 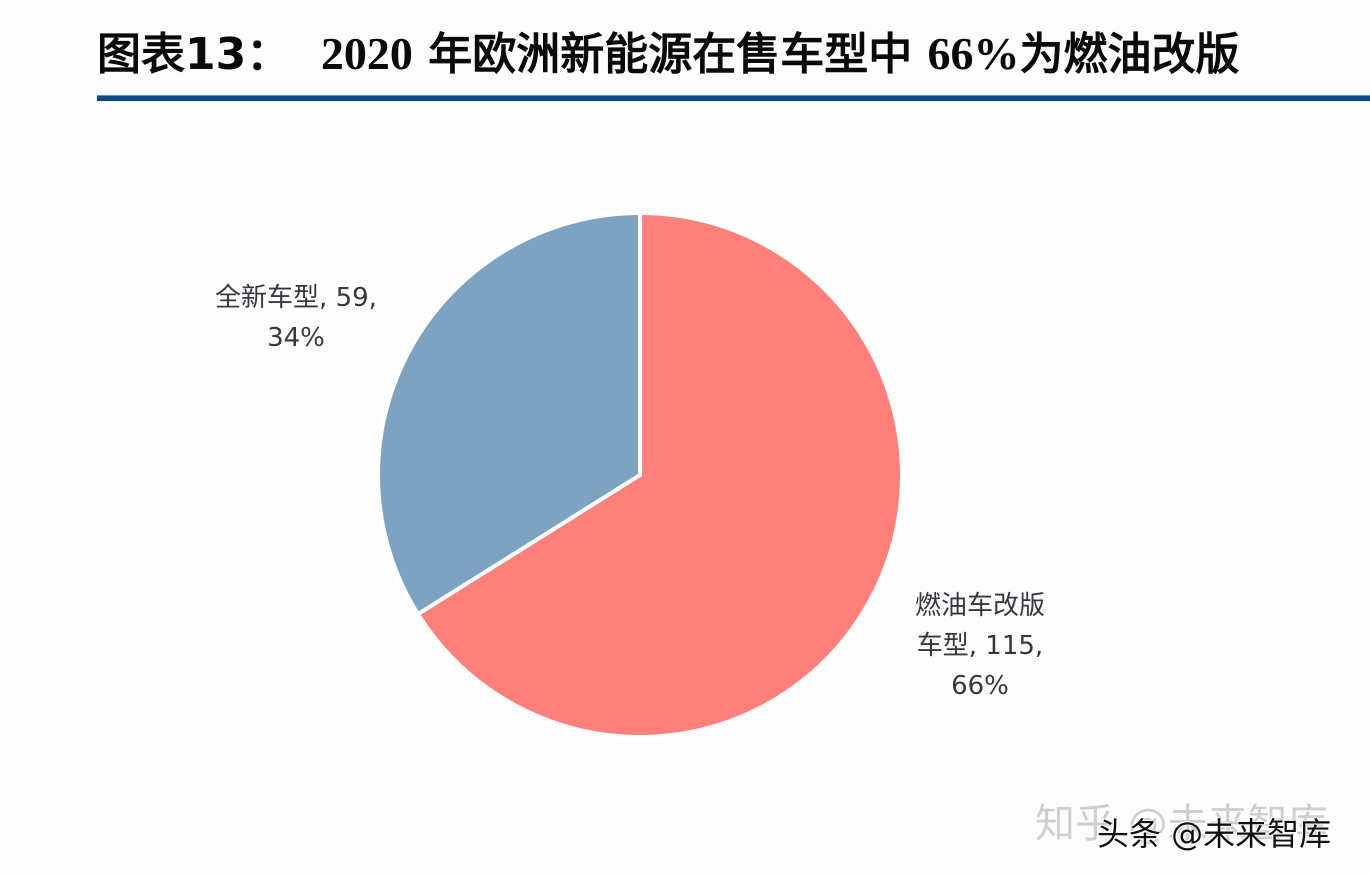 What do you see at coordinates (973, 53) in the screenshot?
I see `title-percent: 66%` at bounding box center [973, 53].